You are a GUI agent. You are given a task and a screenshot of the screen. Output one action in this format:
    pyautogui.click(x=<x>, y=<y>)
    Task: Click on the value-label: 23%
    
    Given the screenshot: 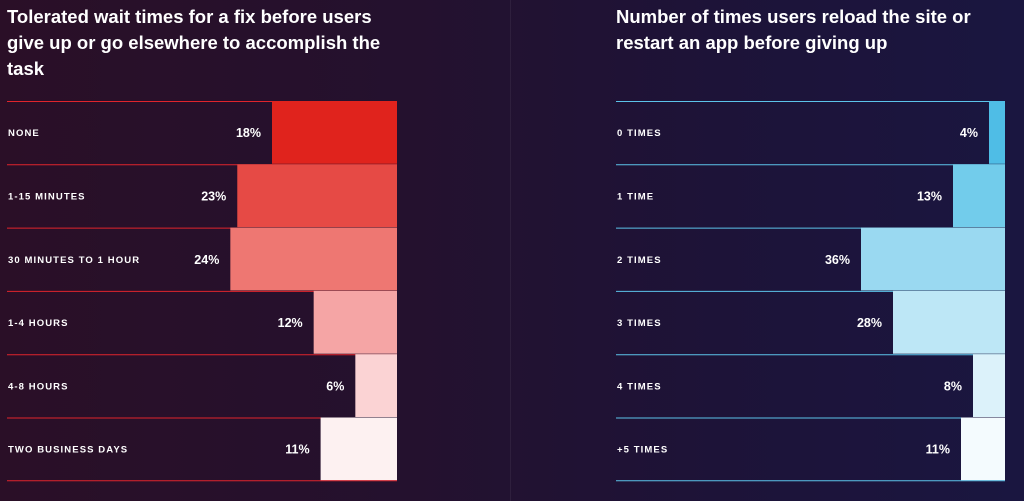 What is the action you would take?
    pyautogui.click(x=213, y=196)
    